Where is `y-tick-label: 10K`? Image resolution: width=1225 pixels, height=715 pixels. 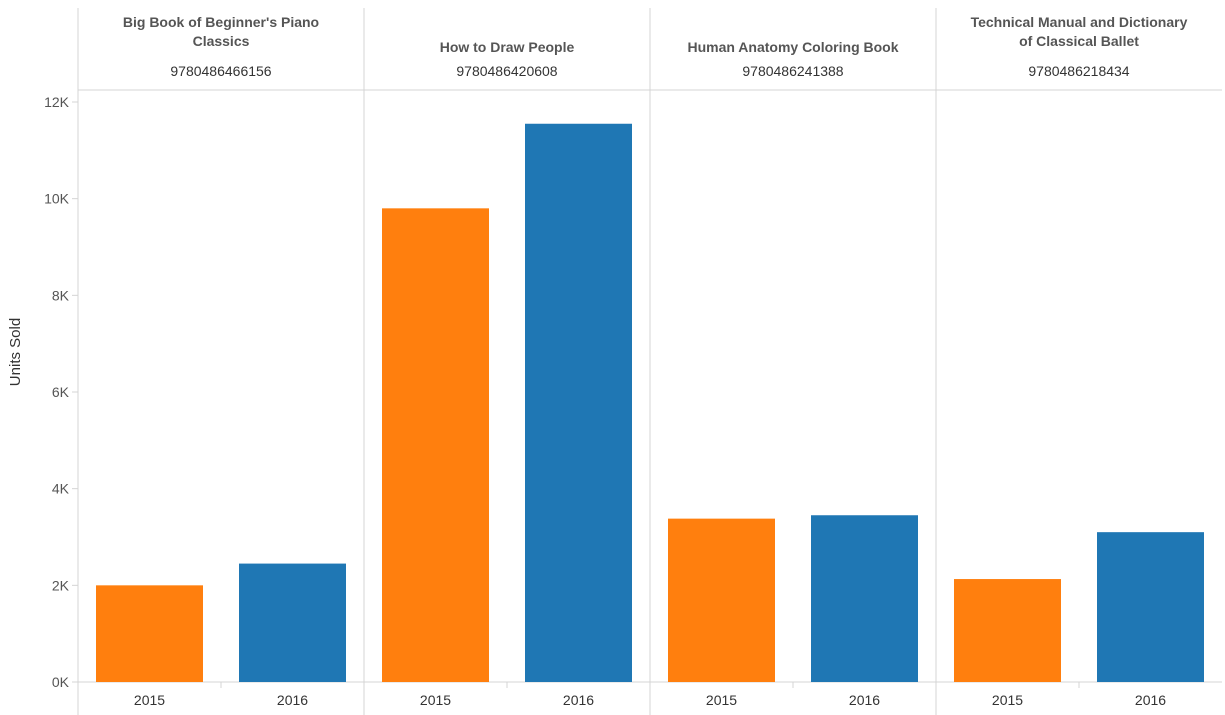 y-tick-label: 10K is located at coordinates (57, 199).